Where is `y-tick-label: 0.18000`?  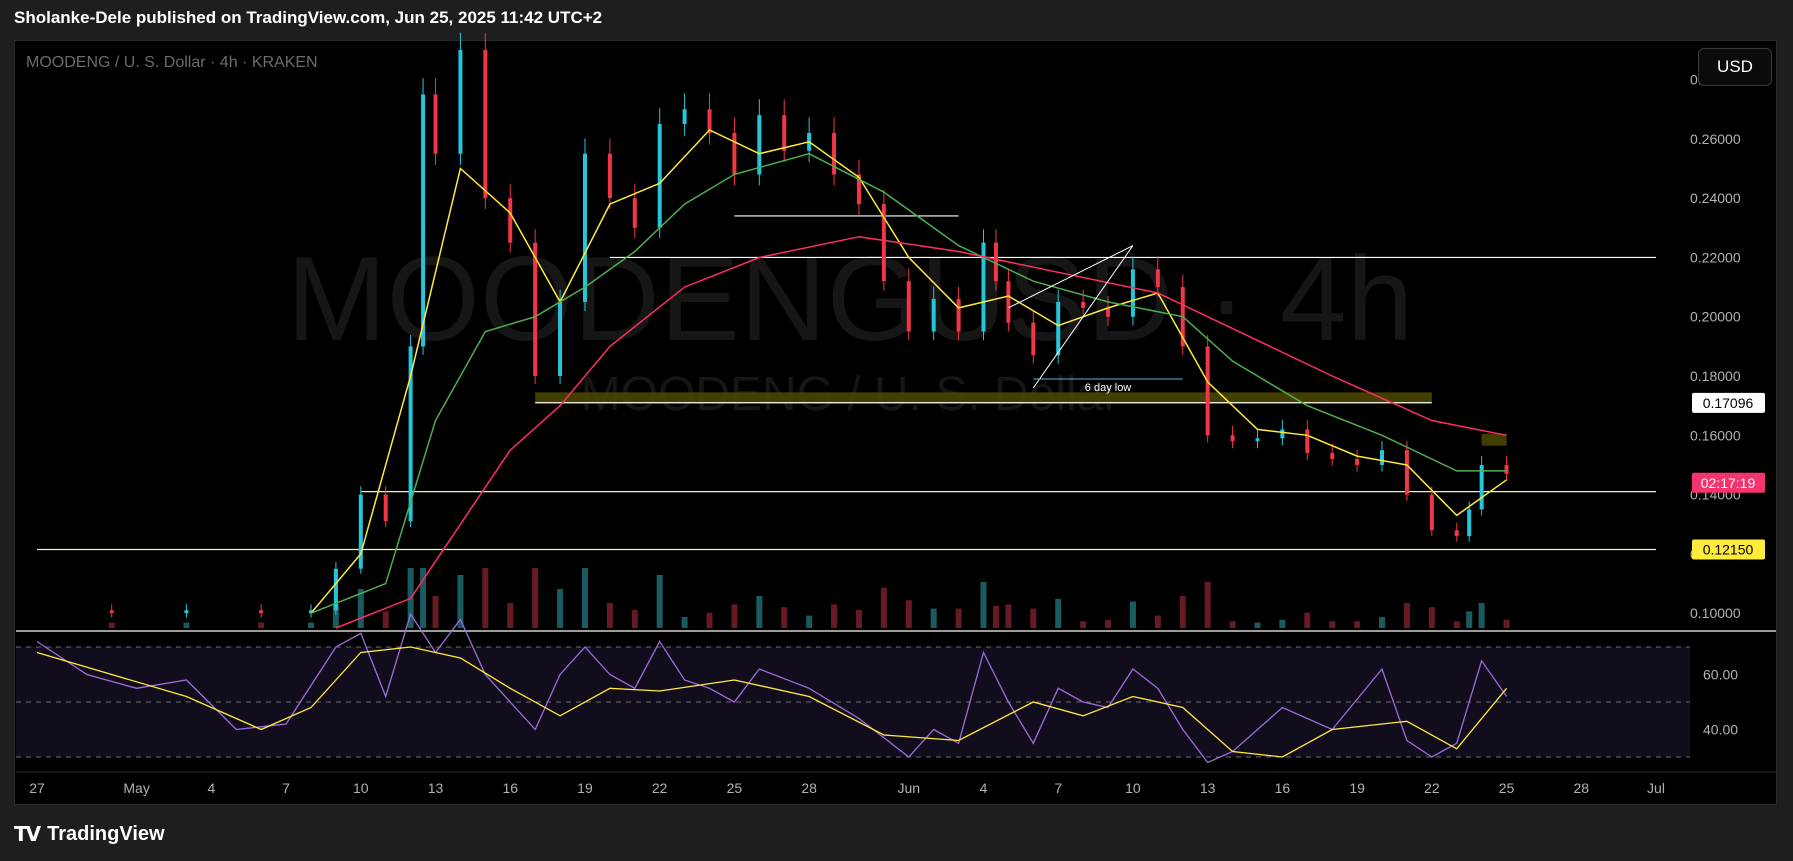
y-tick-label: 0.18000 is located at coordinates (1715, 376).